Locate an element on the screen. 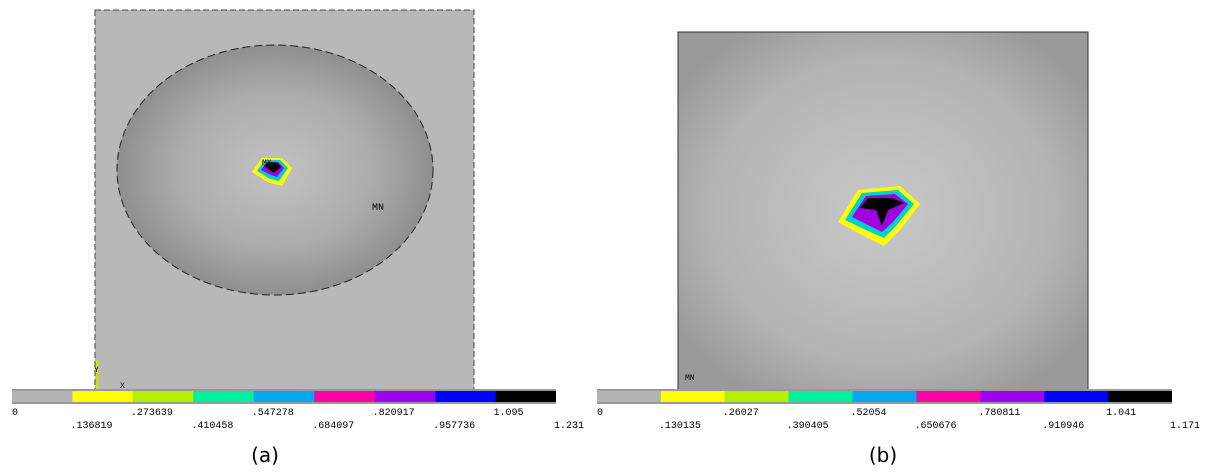 The height and width of the screenshot is (473, 1222). legend-label: .820917 is located at coordinates (394, 413).